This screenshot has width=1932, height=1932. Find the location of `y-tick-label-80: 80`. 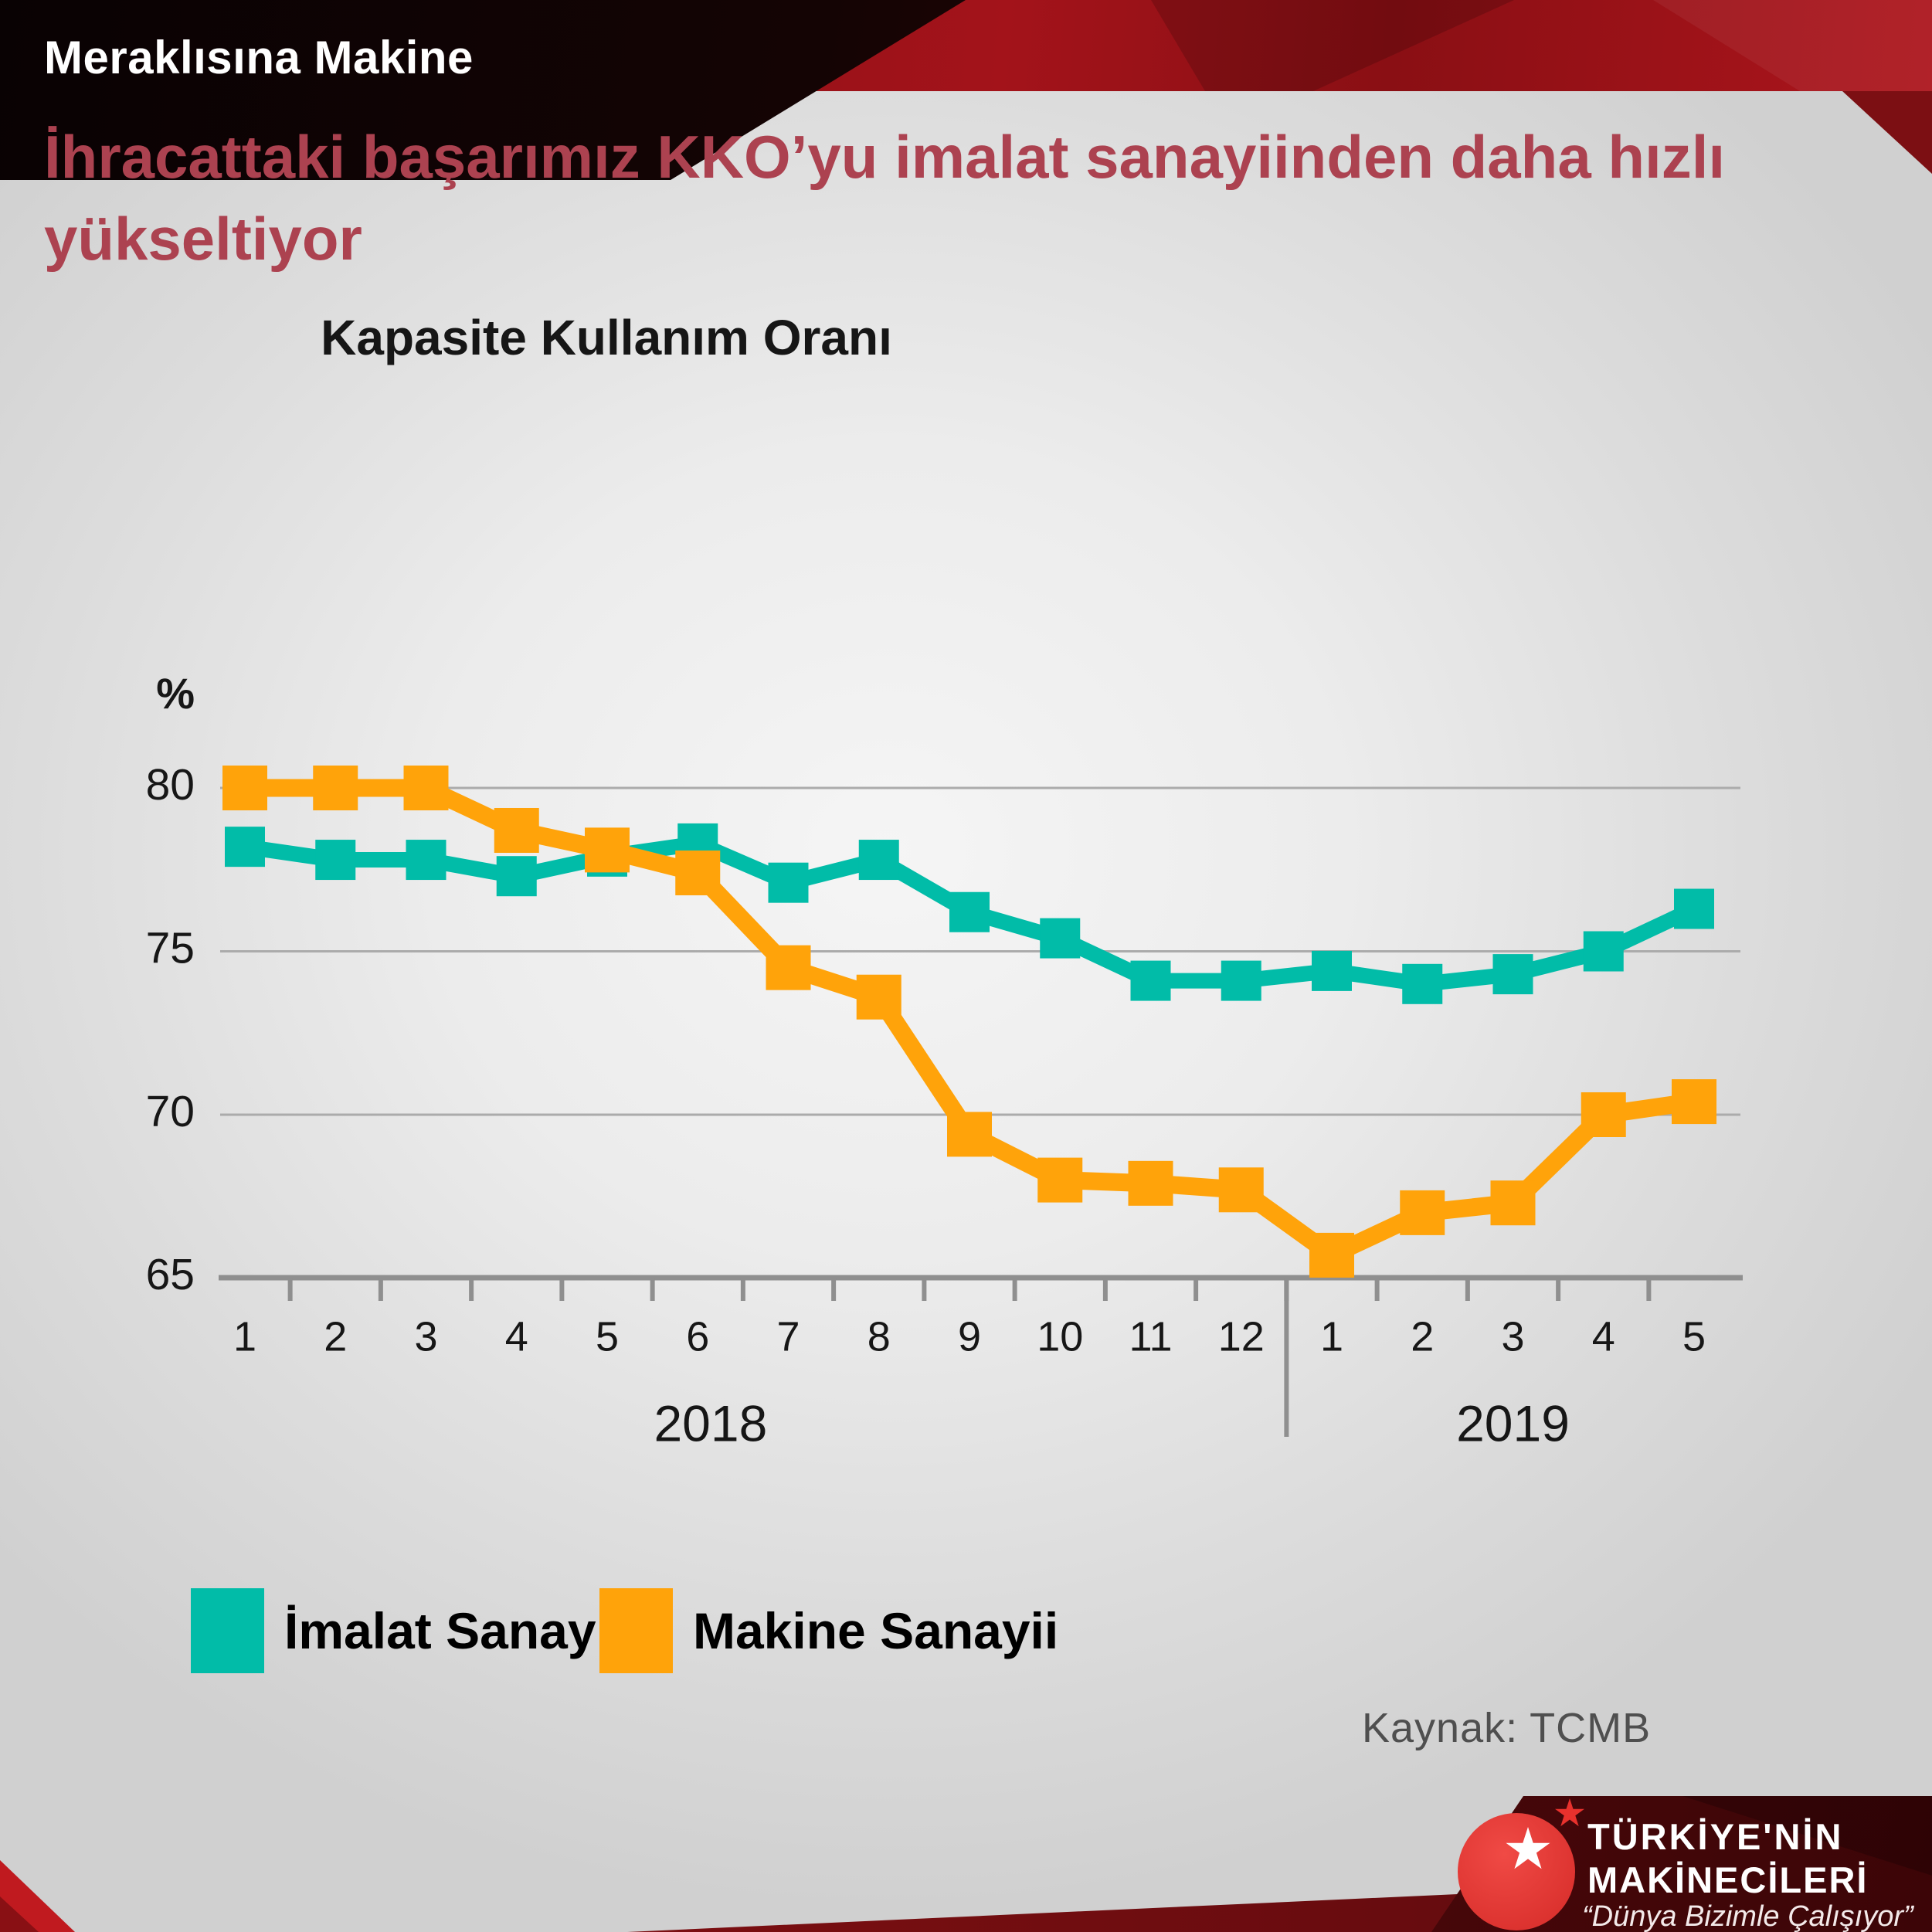

y-tick-label-80: 80 is located at coordinates (171, 785).